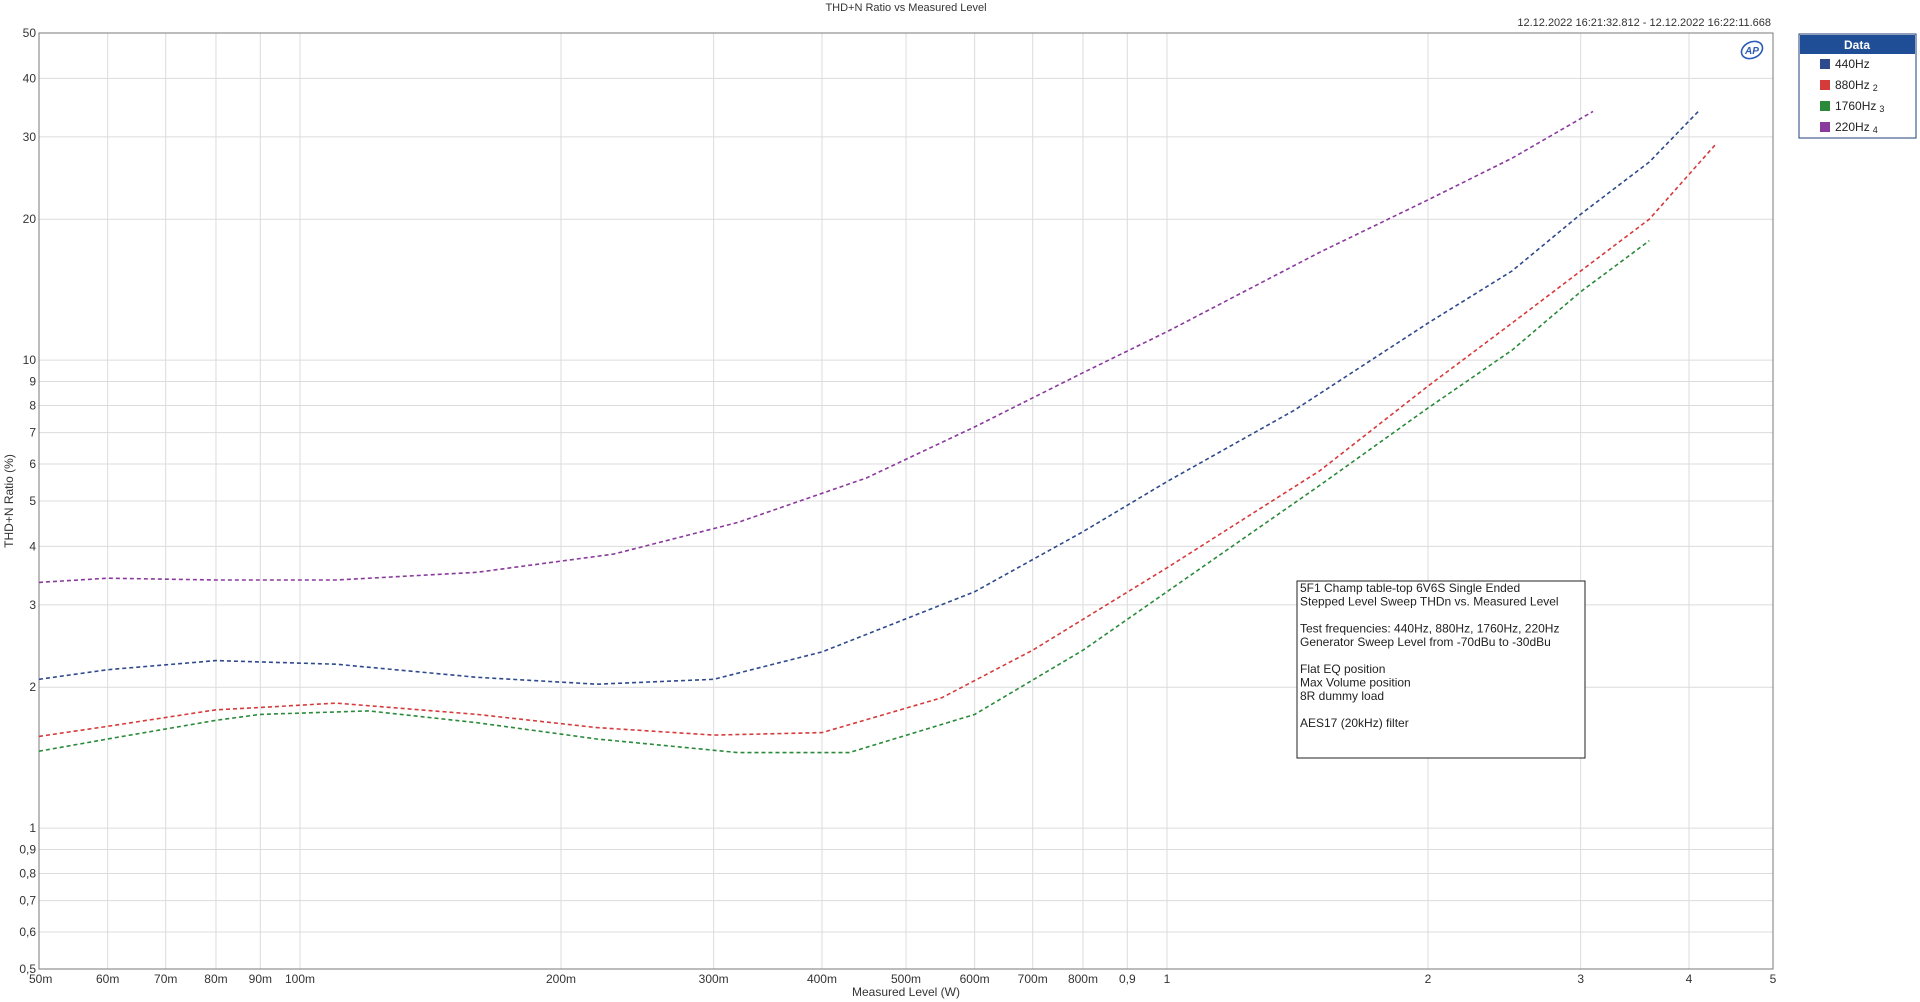 The image size is (1920, 1002). What do you see at coordinates (1859, 106) in the screenshot?
I see `legend-entry: 1760Hz 3` at bounding box center [1859, 106].